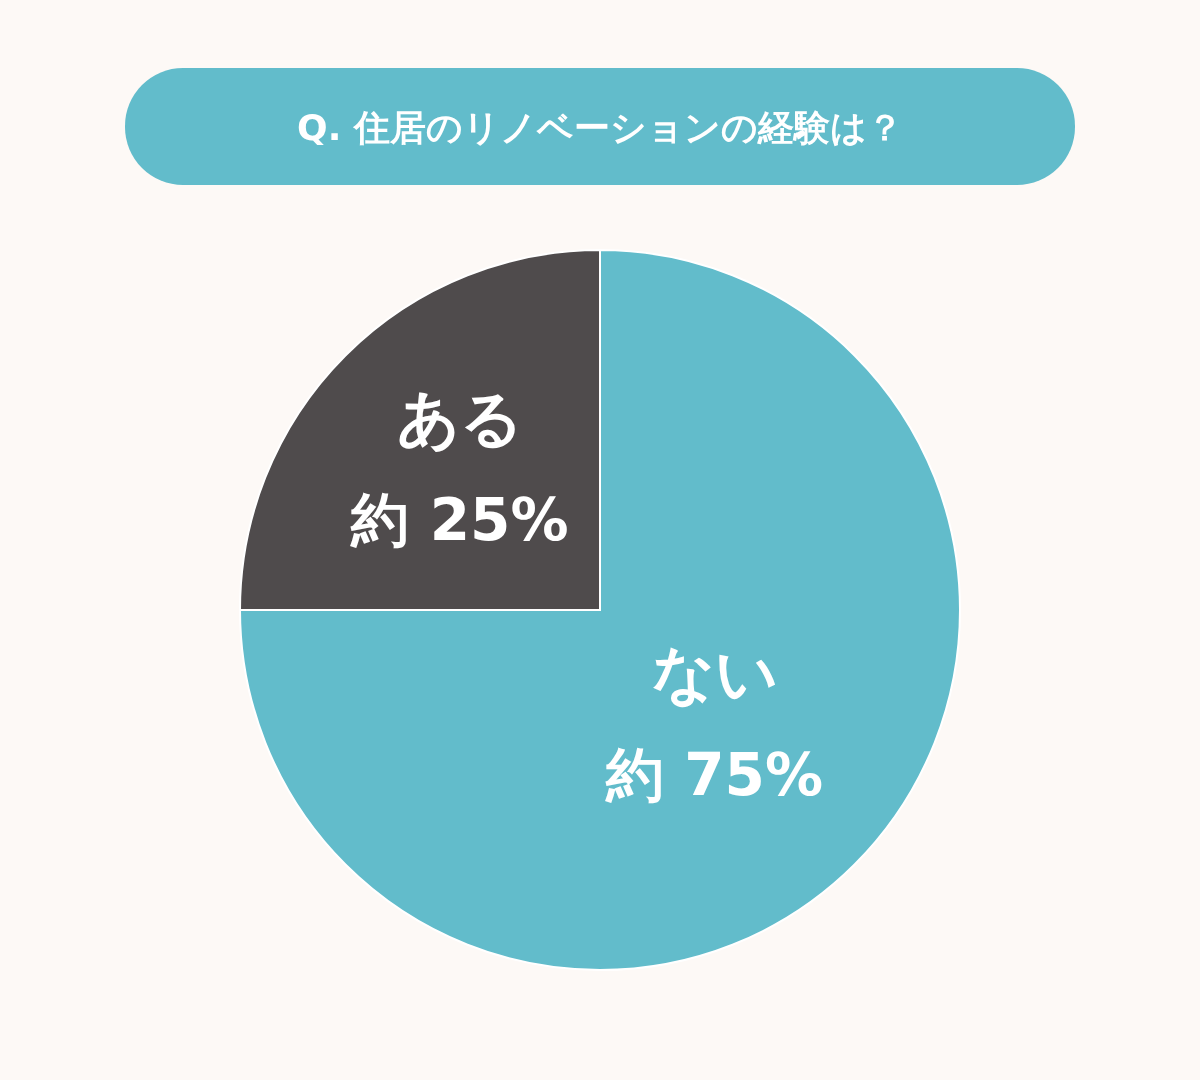 The image size is (1200, 1080). What do you see at coordinates (600, 127) in the screenshot?
I see `chart-title: Q. 住居のリノベーションの経験は？` at bounding box center [600, 127].